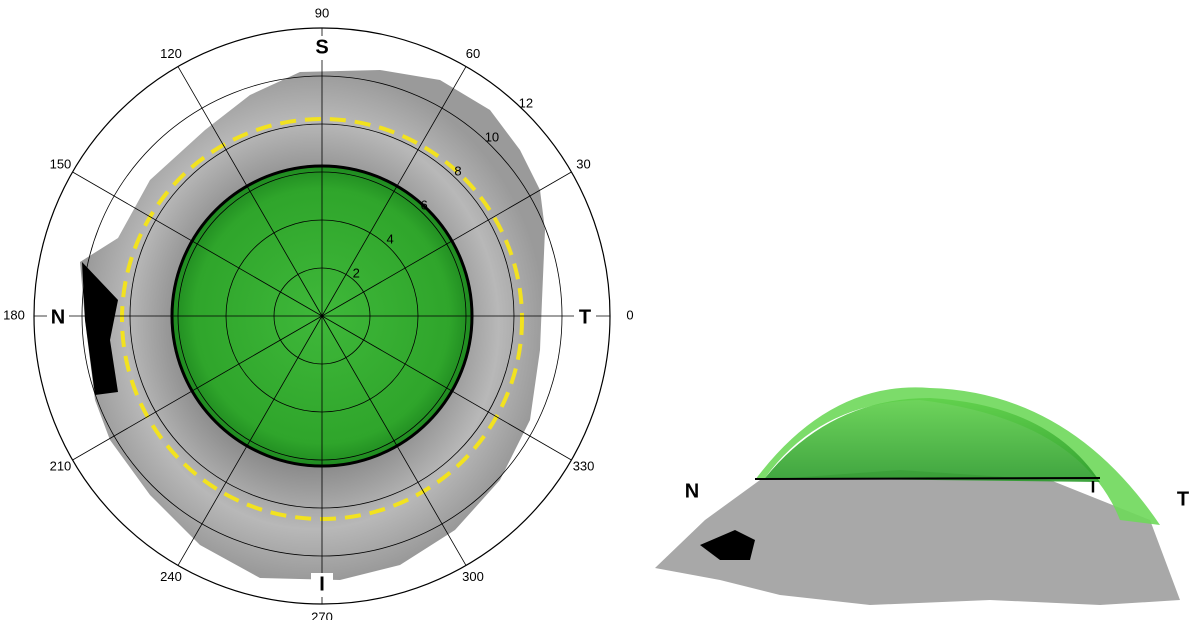 This screenshot has height=620, width=1197. I want to click on angle-label: 120, so click(171, 53).